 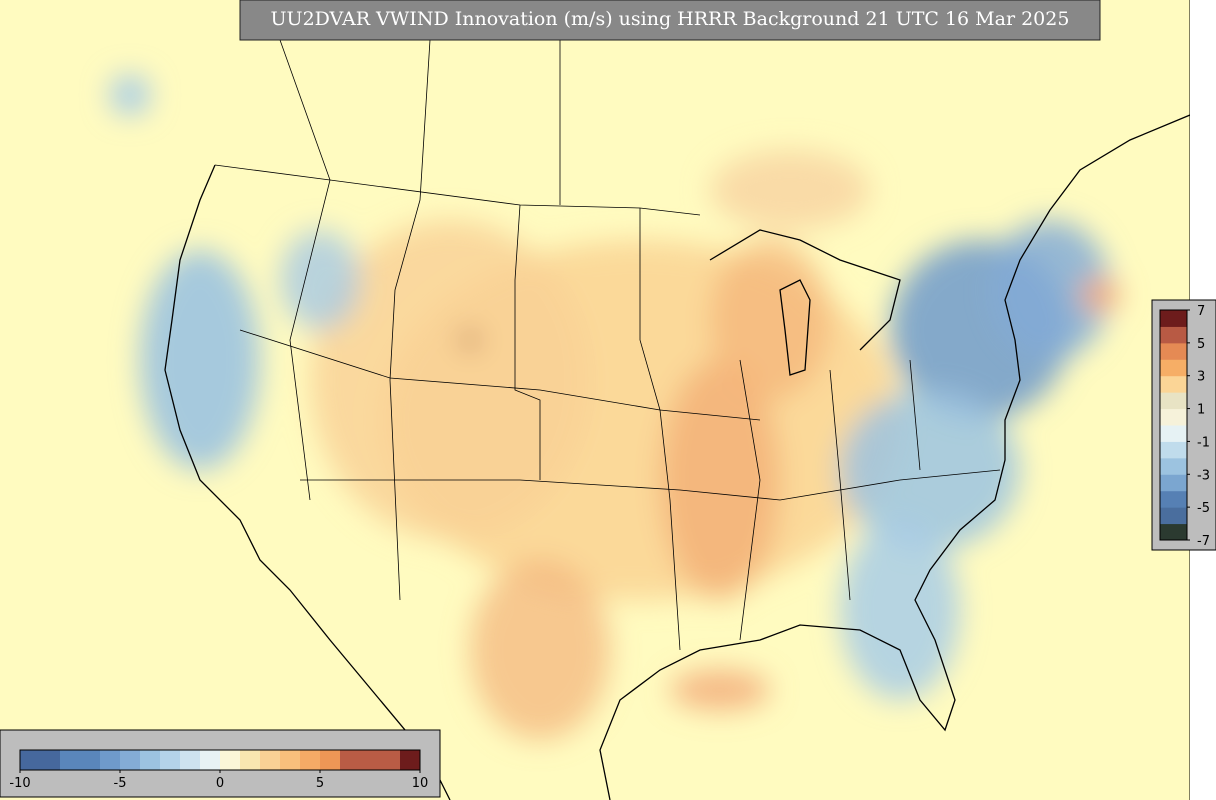 I want to click on colorbar-tick-label: -1, so click(x=1203, y=442).